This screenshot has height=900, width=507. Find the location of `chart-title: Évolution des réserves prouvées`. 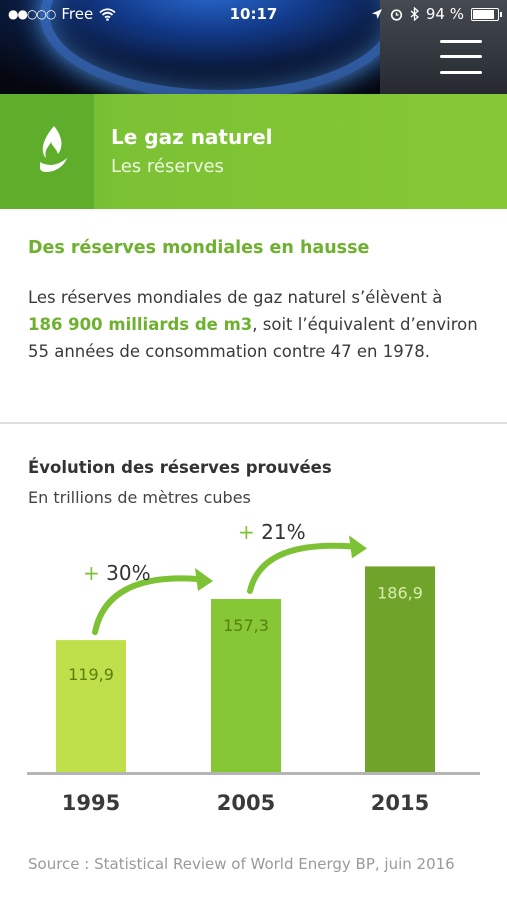

chart-title: Évolution des réserves prouvées is located at coordinates (180, 467).